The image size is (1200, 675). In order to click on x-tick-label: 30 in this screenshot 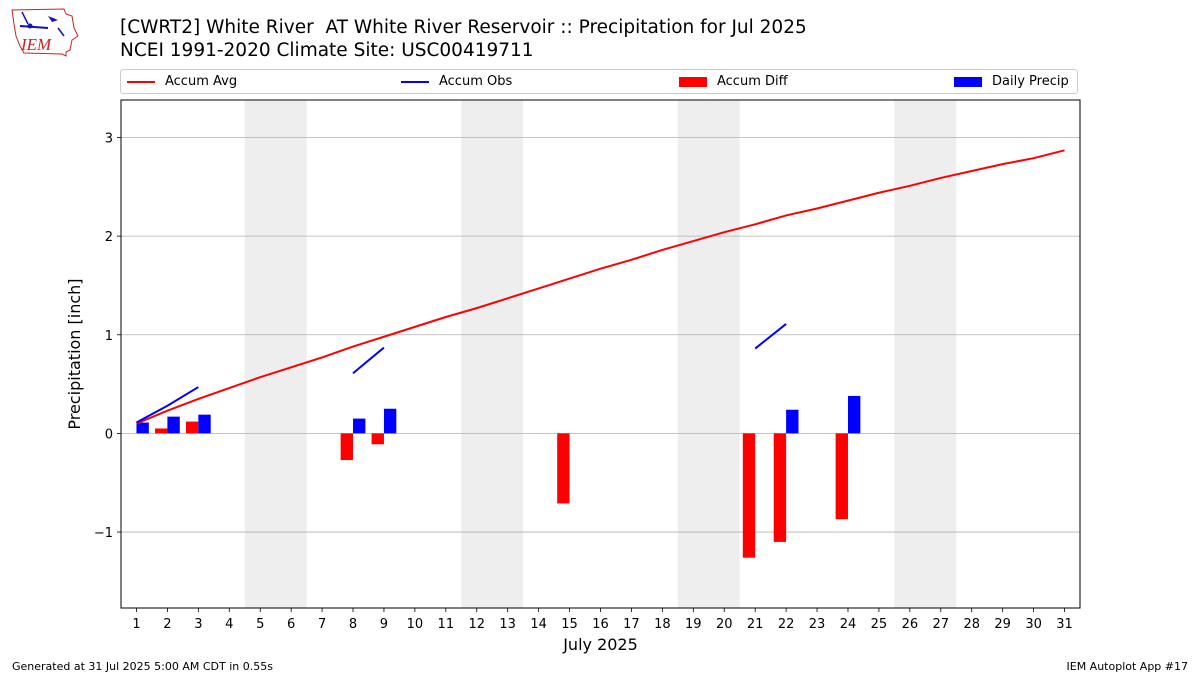, I will do `click(1033, 624)`.